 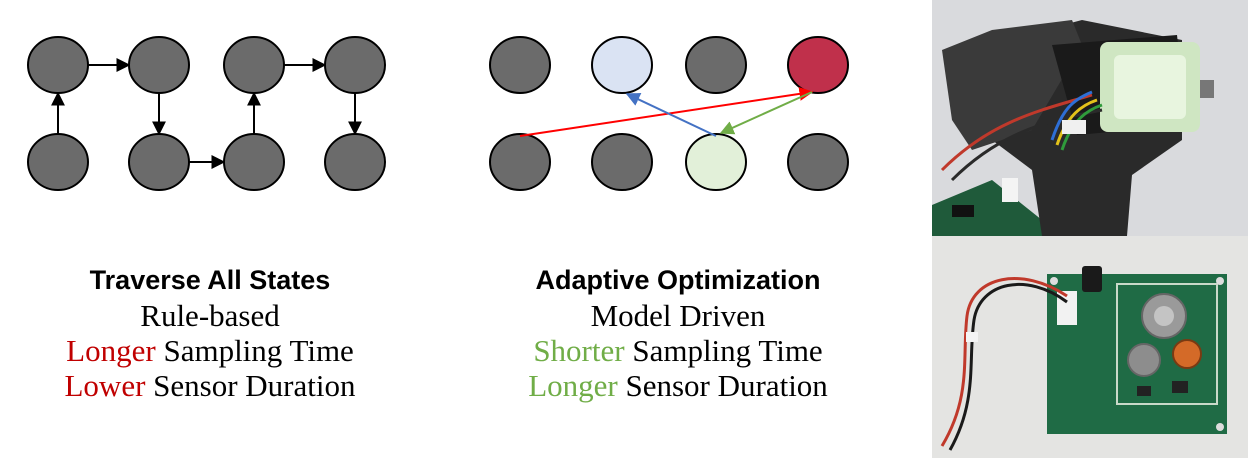 I want to click on left-line-2: Longer Sampling Time, so click(x=210, y=350).